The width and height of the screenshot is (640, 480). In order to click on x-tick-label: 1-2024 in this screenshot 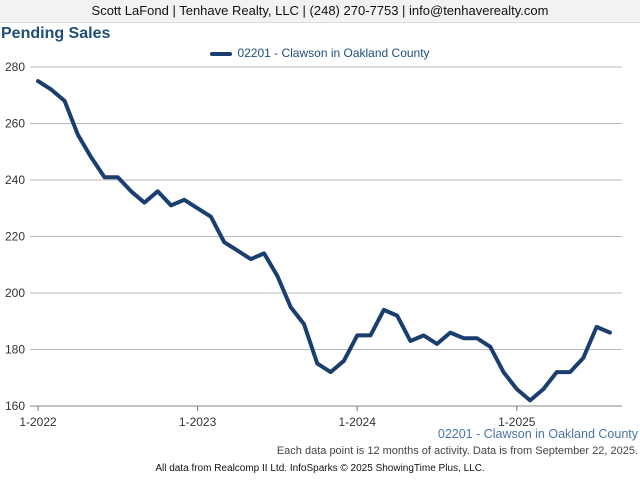, I will do `click(358, 422)`.